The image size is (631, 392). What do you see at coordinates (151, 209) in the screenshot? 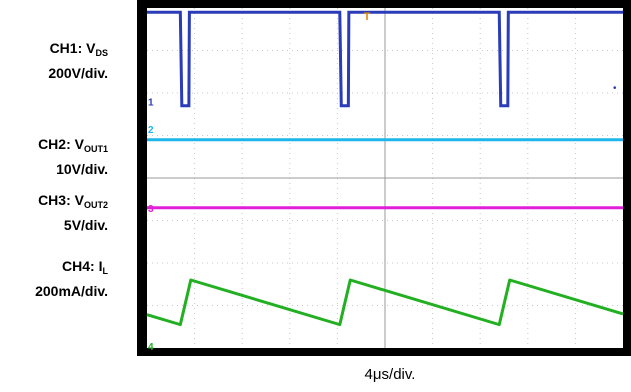
I see `channel-marker-3: 3` at bounding box center [151, 209].